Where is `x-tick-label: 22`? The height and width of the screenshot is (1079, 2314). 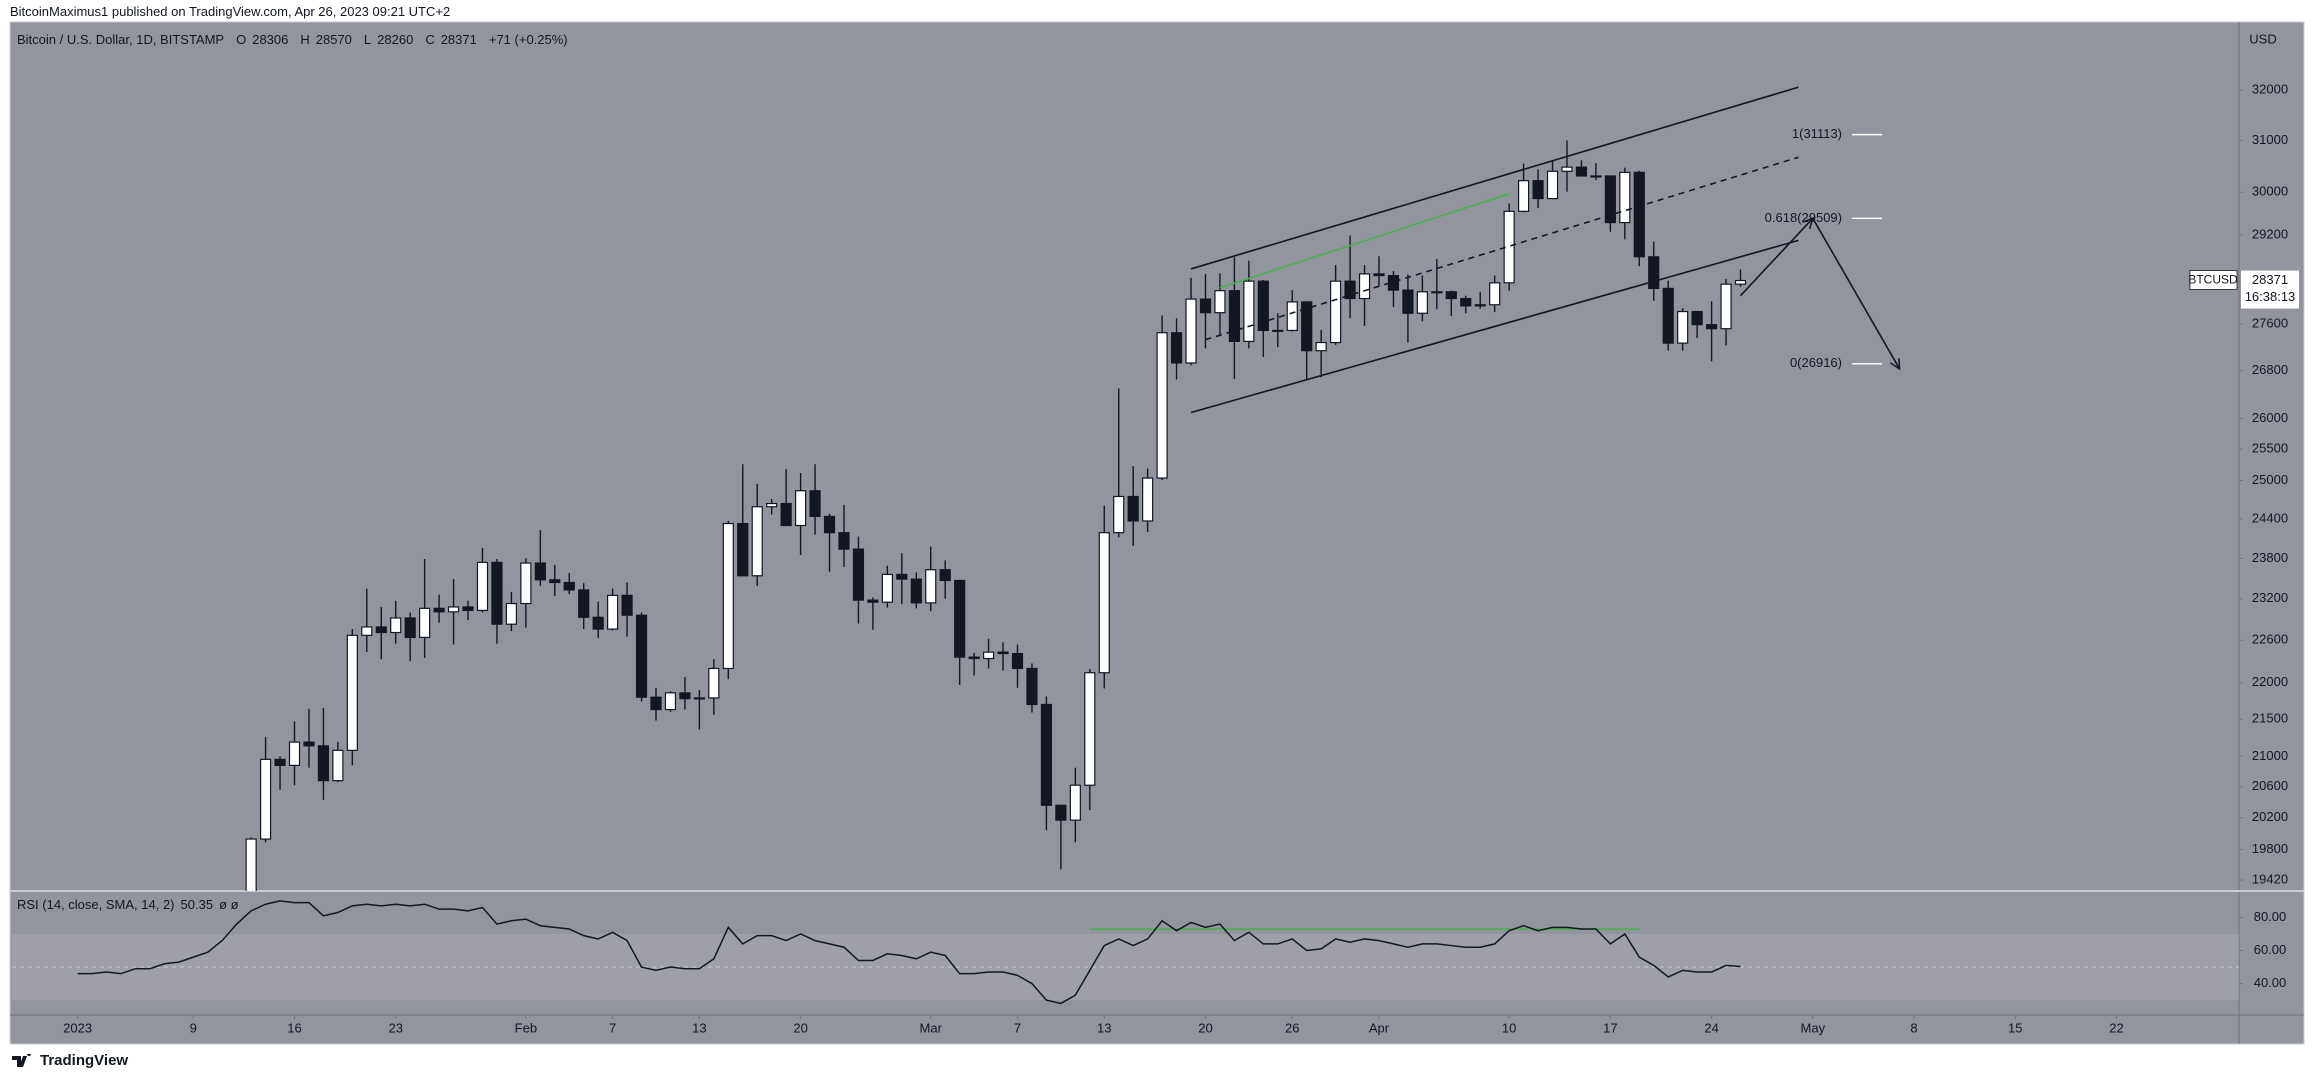 x-tick-label: 22 is located at coordinates (2116, 1027).